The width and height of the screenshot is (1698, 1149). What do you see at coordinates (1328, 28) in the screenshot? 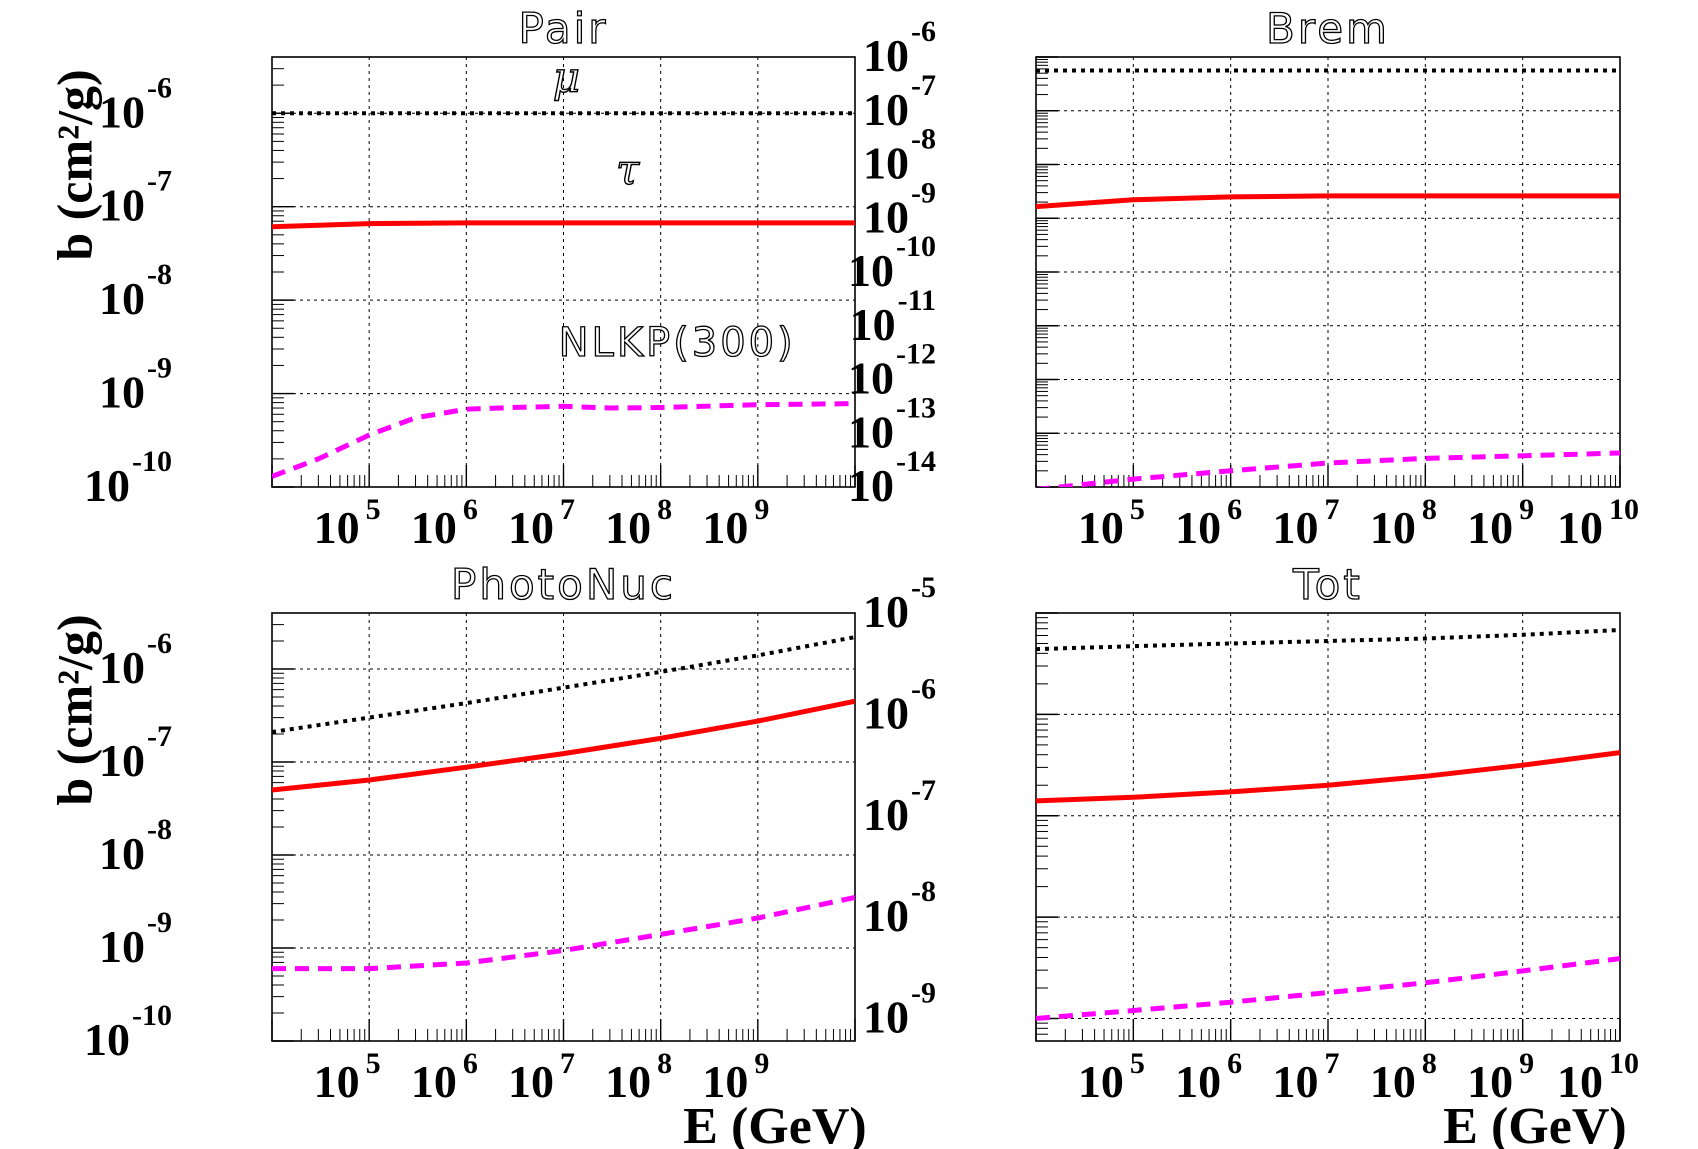
I see `panel-title: Brem` at bounding box center [1328, 28].